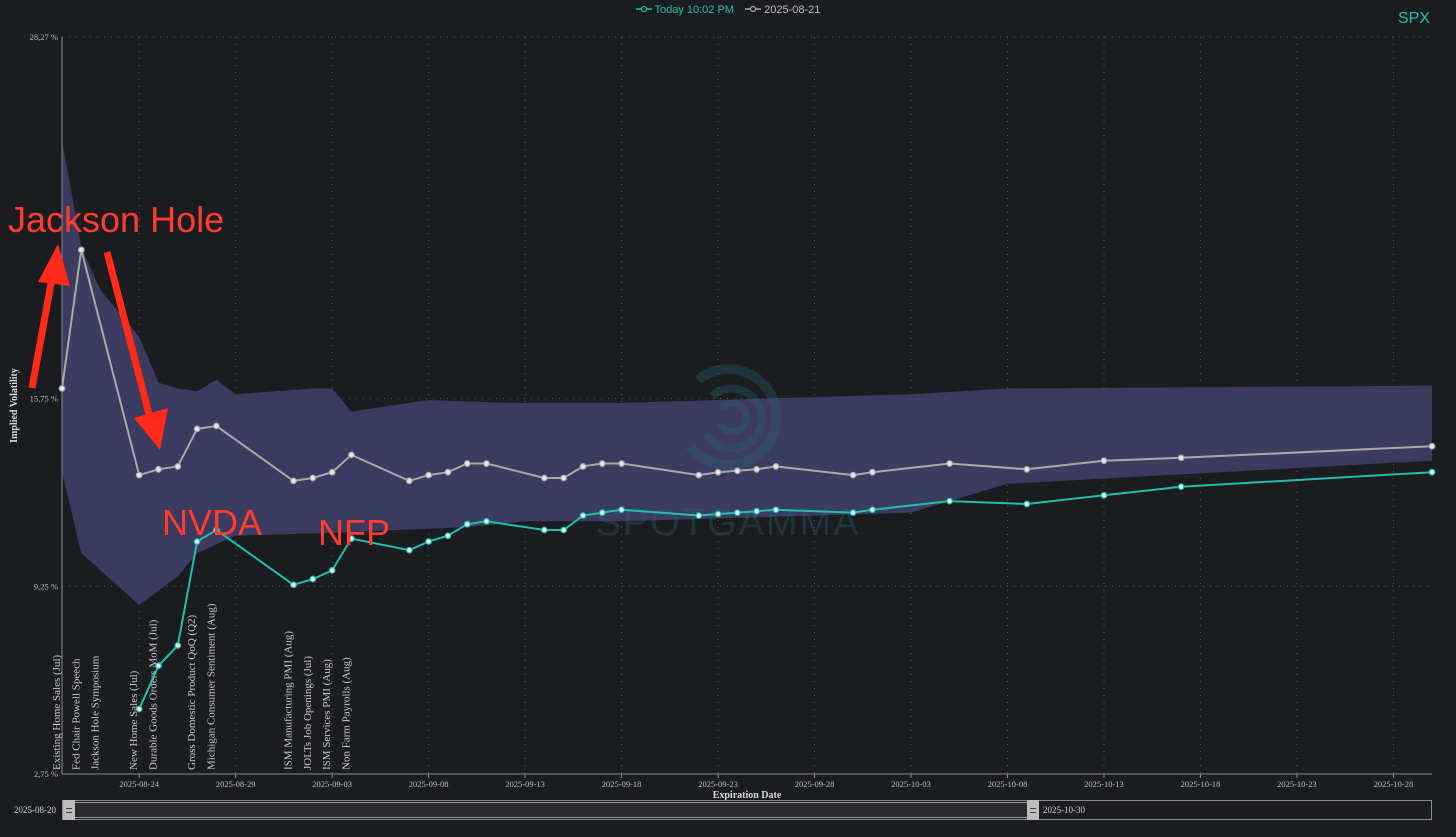 Image resolution: width=1456 pixels, height=837 pixels. Describe the element at coordinates (622, 784) in the screenshot. I see `x-tick-label: 2025-09-18` at that location.